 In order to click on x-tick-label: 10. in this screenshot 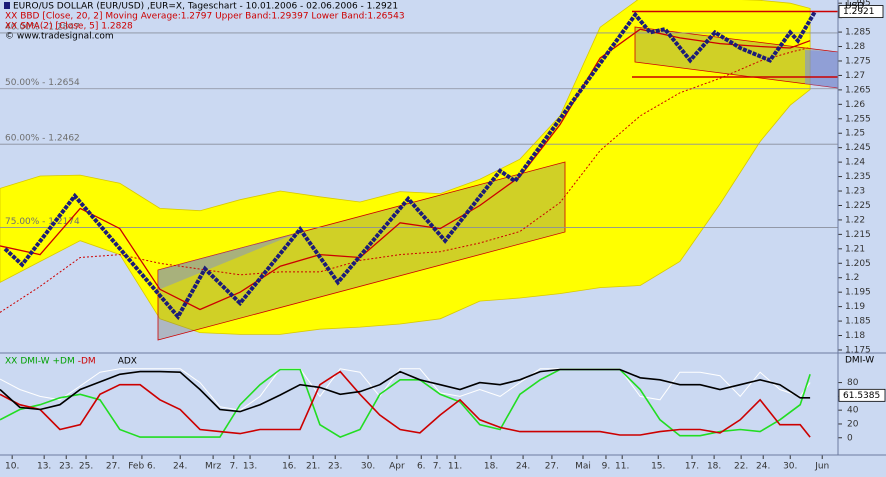, I will do `click(12, 467)`.